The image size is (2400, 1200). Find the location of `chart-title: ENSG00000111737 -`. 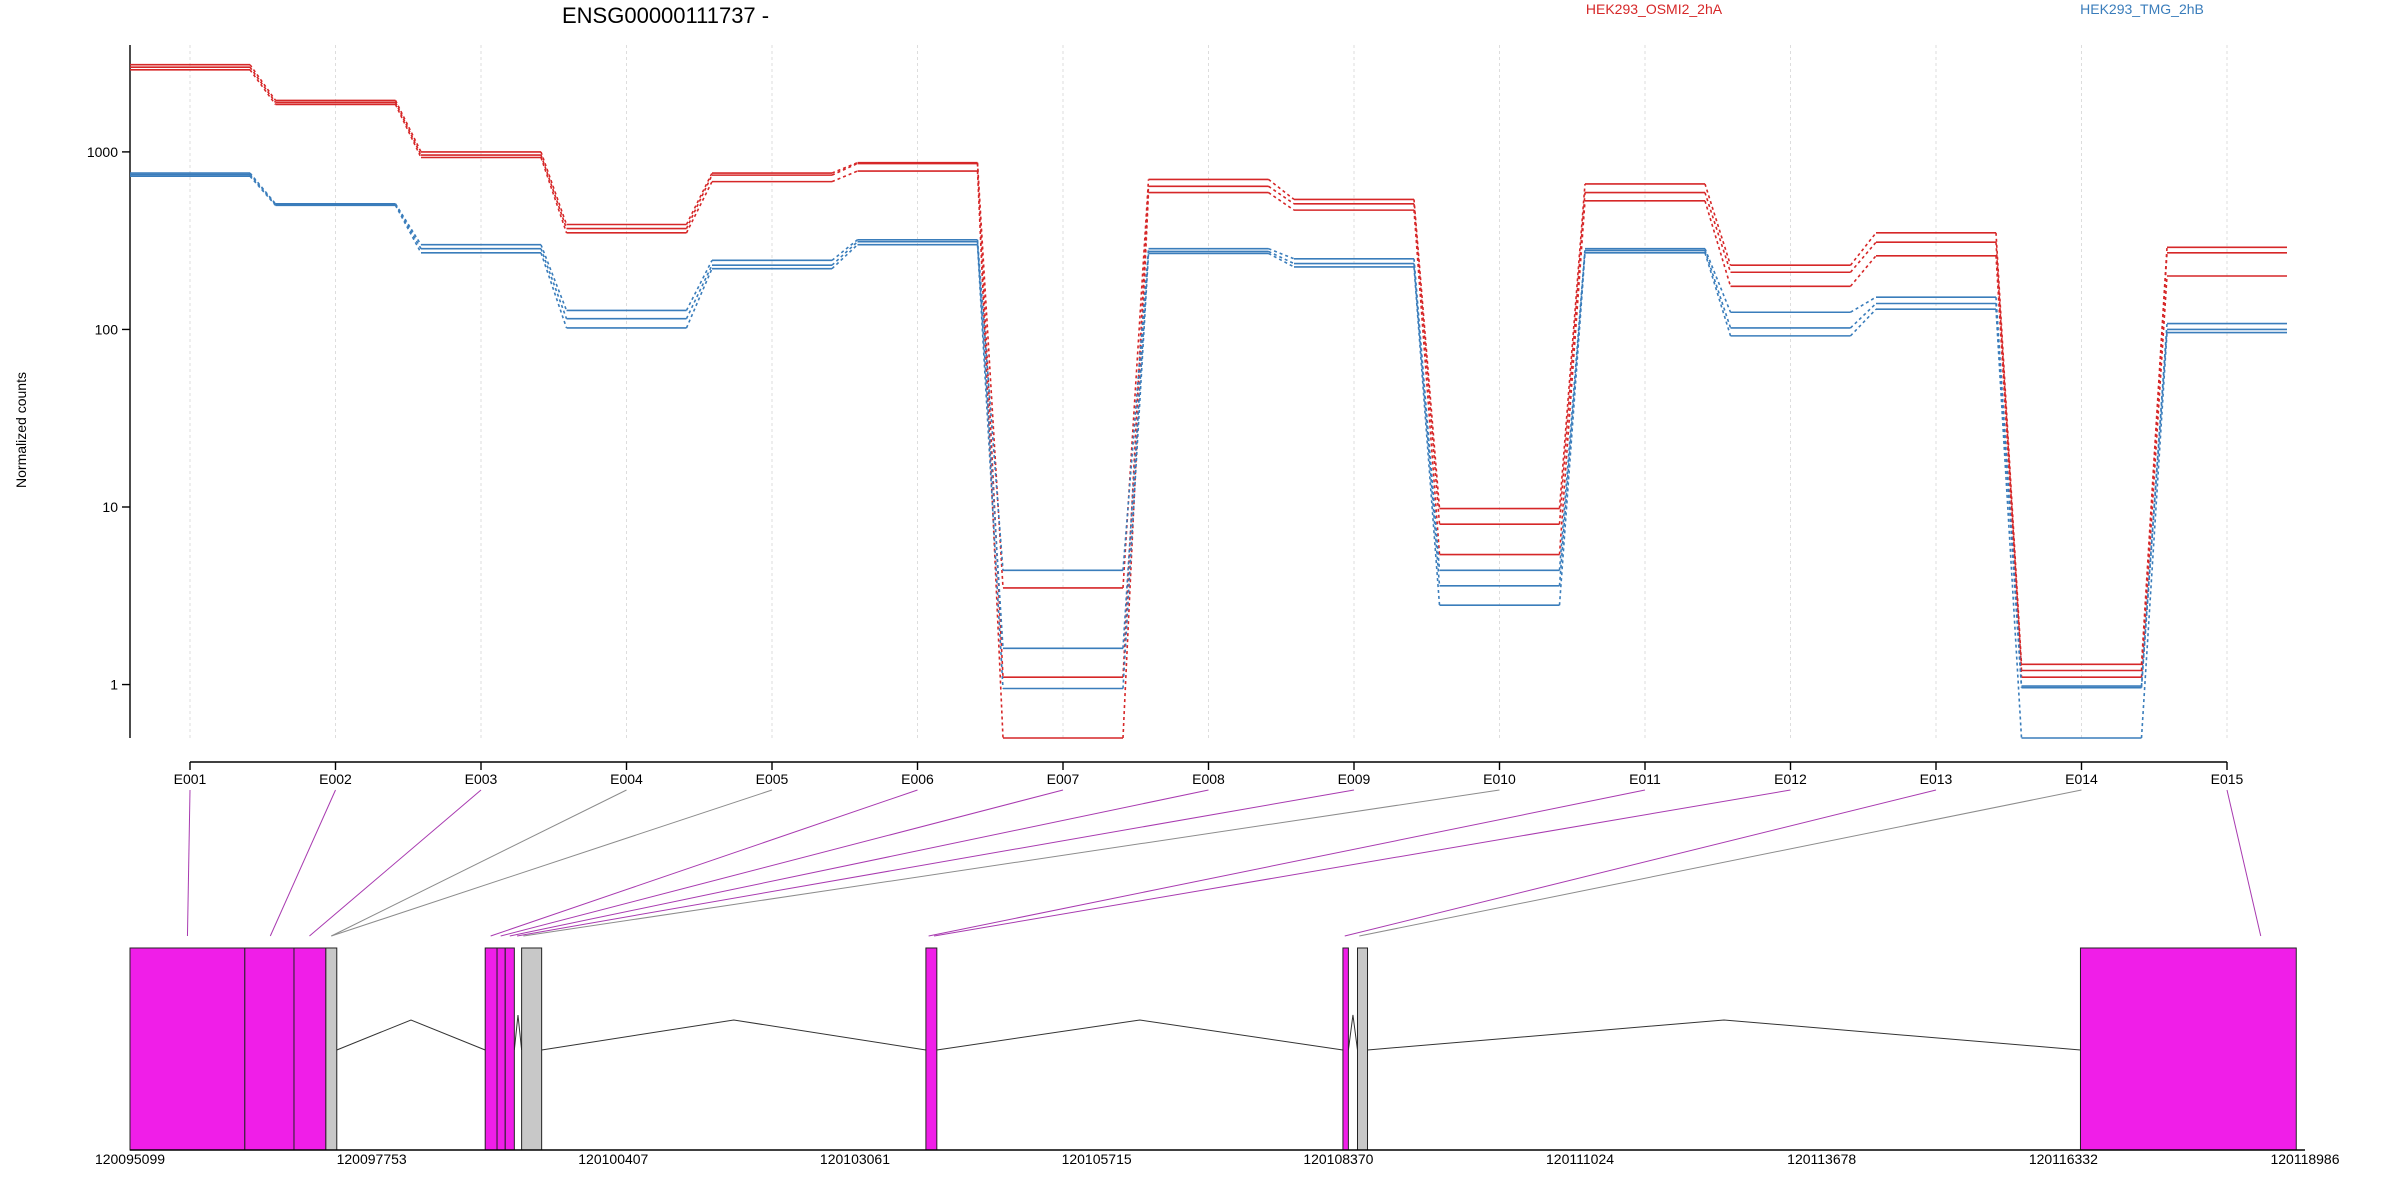

chart-title: ENSG00000111737 - is located at coordinates (665, 15).